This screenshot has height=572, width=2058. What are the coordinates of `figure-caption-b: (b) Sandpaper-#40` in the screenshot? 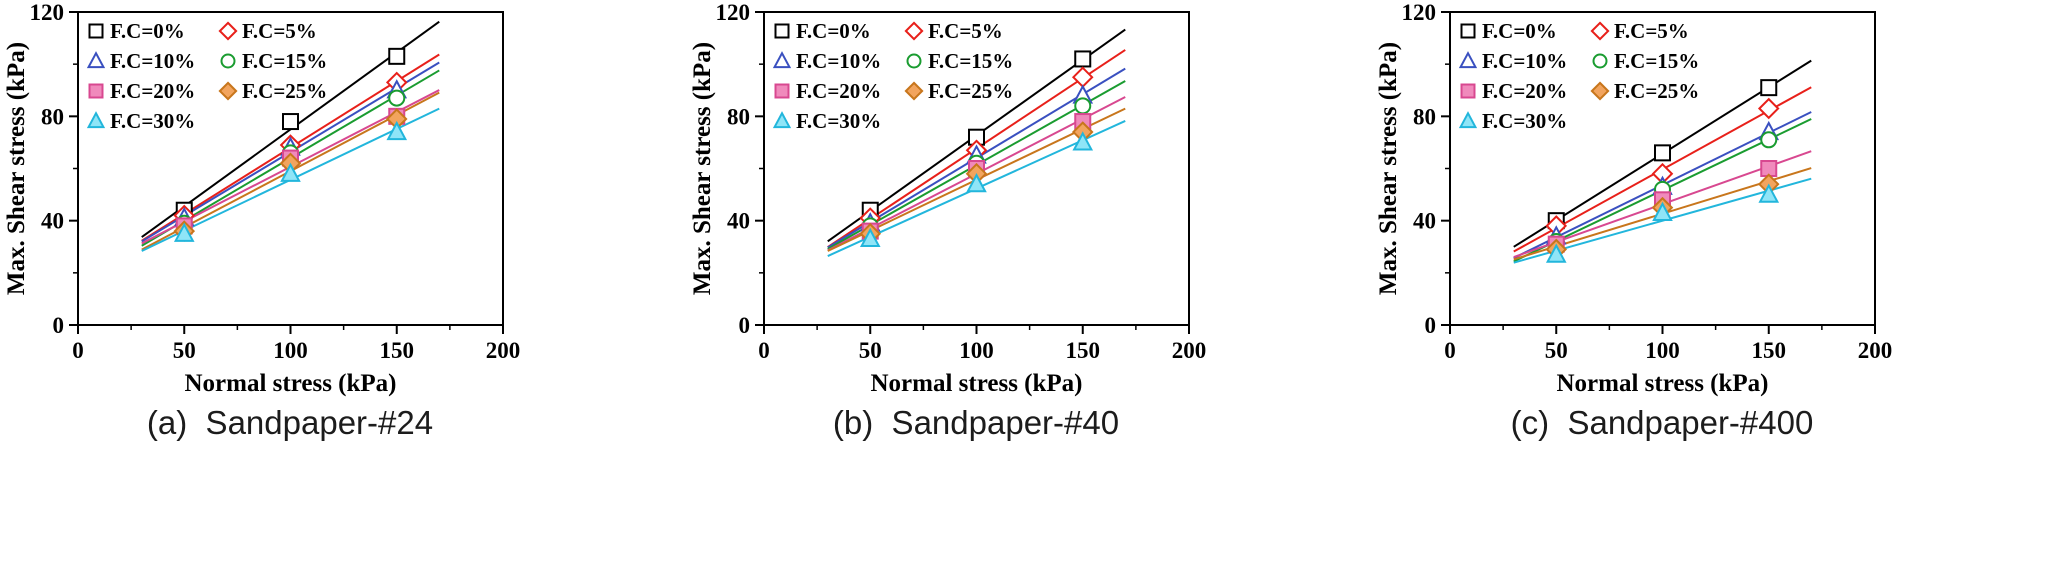 It's located at (976, 422).